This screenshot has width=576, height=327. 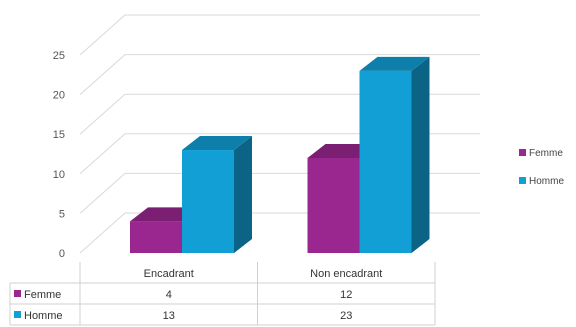 What do you see at coordinates (59, 56) in the screenshot?
I see `y-tick-label: 25` at bounding box center [59, 56].